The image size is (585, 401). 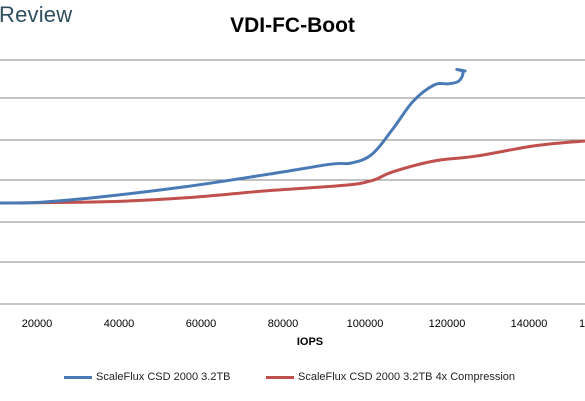 What do you see at coordinates (582, 324) in the screenshot?
I see `x-tick-label: 1` at bounding box center [582, 324].